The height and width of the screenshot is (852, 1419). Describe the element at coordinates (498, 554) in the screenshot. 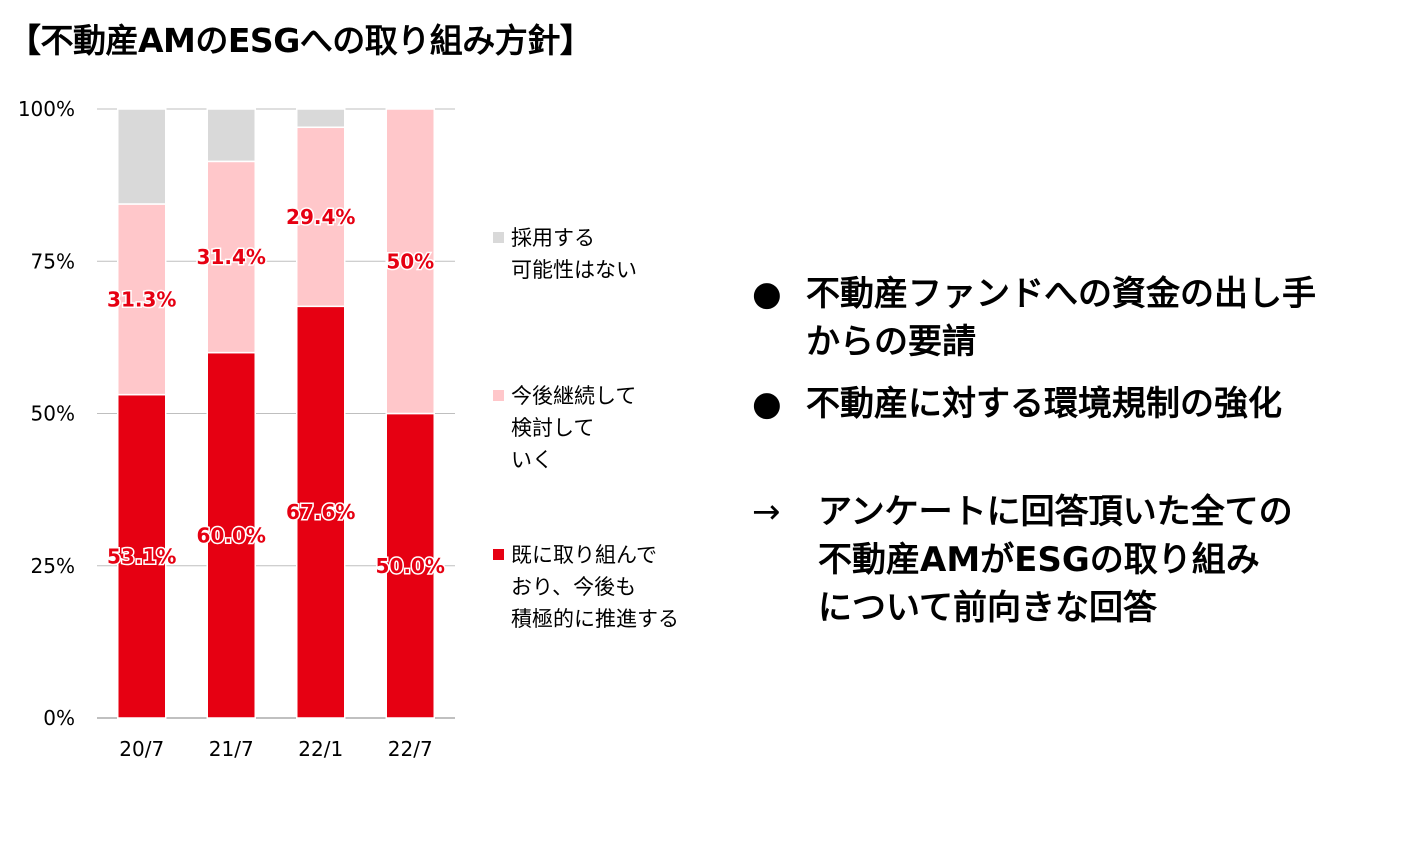

I see `legend-swatch-active` at that location.